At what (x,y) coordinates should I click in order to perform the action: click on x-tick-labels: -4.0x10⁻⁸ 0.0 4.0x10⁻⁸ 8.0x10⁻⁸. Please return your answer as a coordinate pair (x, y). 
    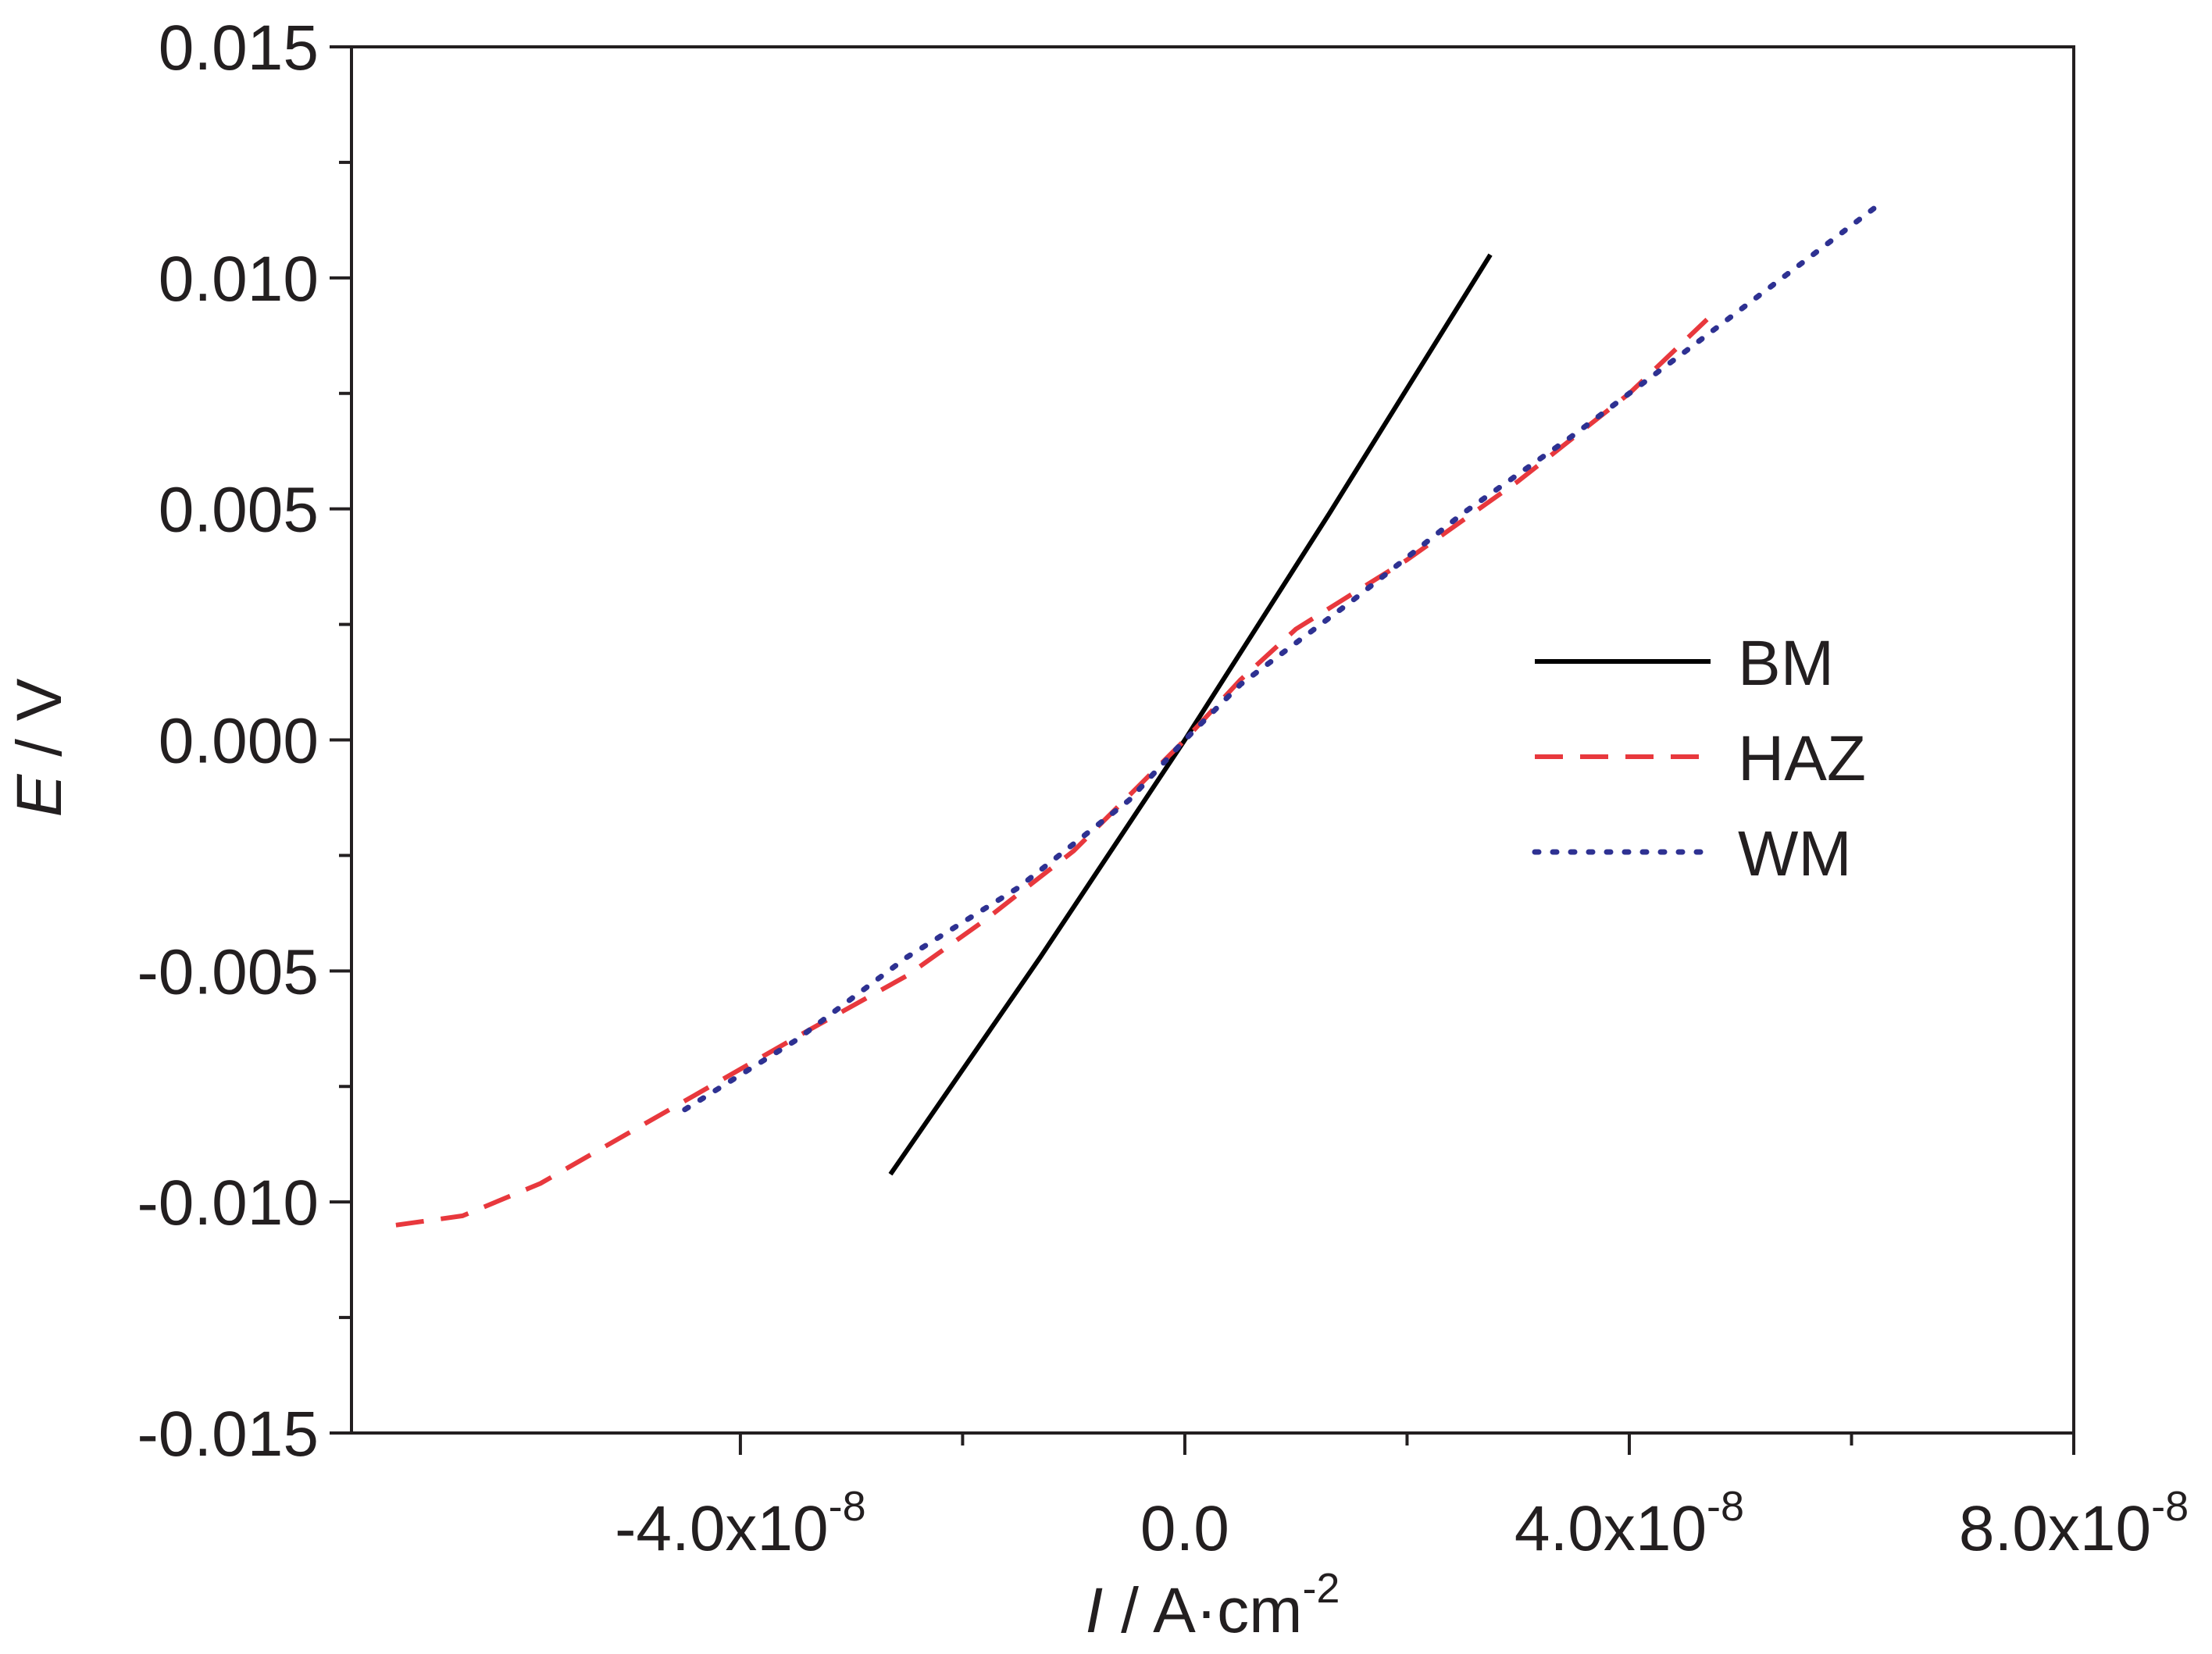
    Looking at the image, I should click on (1402, 1523).